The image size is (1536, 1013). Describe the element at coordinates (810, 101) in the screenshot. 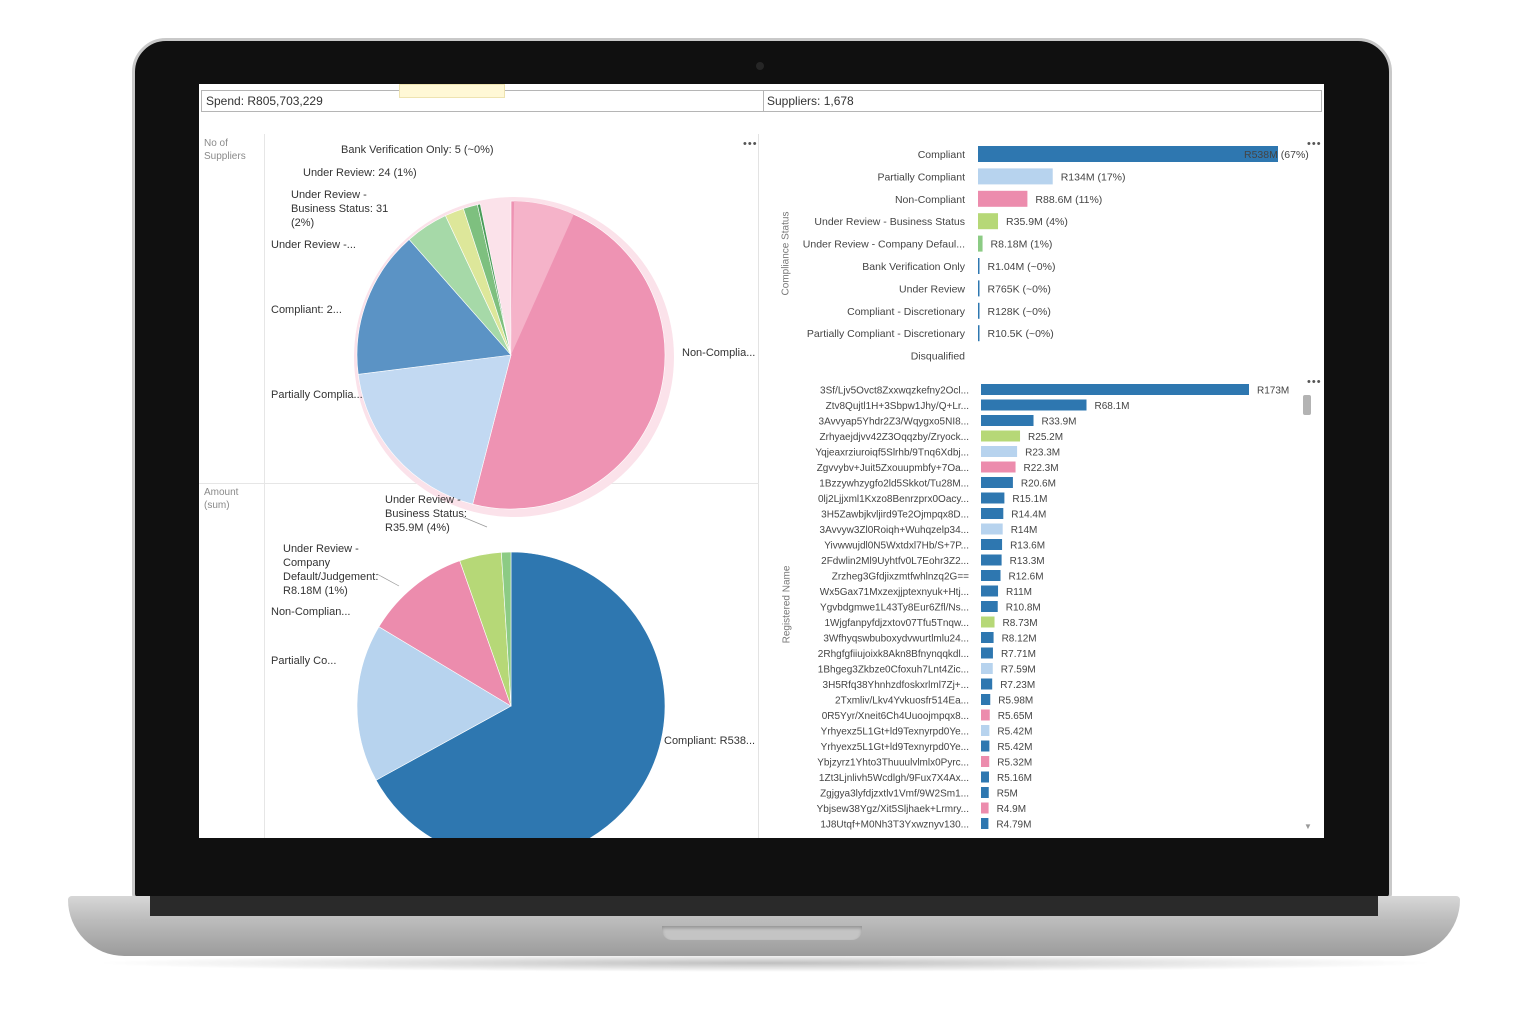

I see `suppliers-kpi: Suppliers: 1,678` at that location.